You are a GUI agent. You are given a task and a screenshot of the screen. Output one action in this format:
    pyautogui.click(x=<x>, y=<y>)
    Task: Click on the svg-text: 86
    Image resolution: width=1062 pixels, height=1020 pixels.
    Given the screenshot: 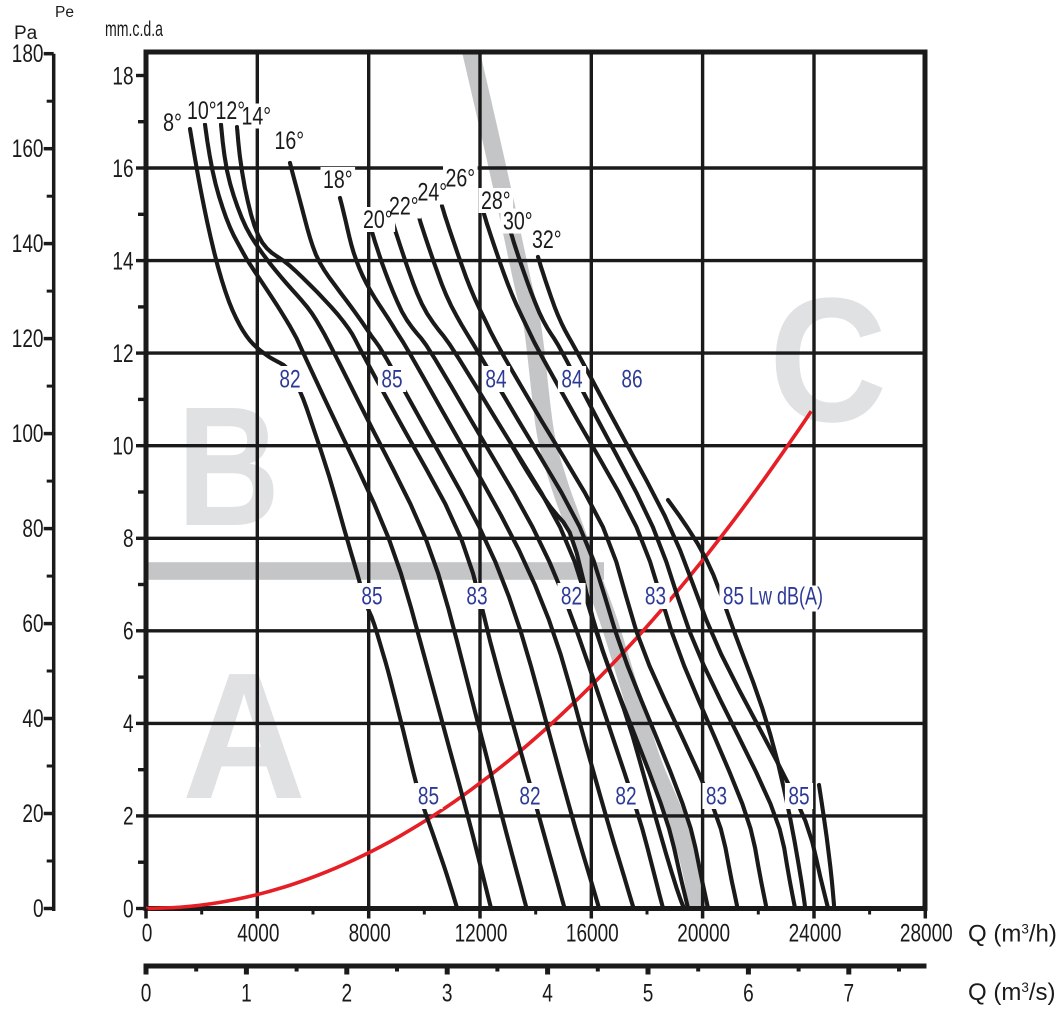 What is the action you would take?
    pyautogui.click(x=631, y=380)
    